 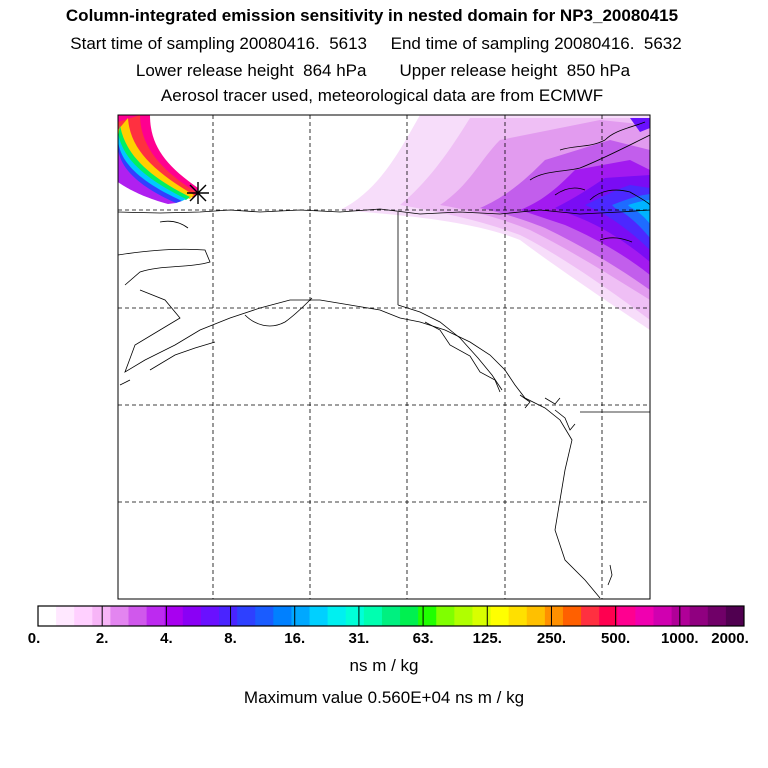 What do you see at coordinates (551, 638) in the screenshot?
I see `colorbar-tick-label: 250.` at bounding box center [551, 638].